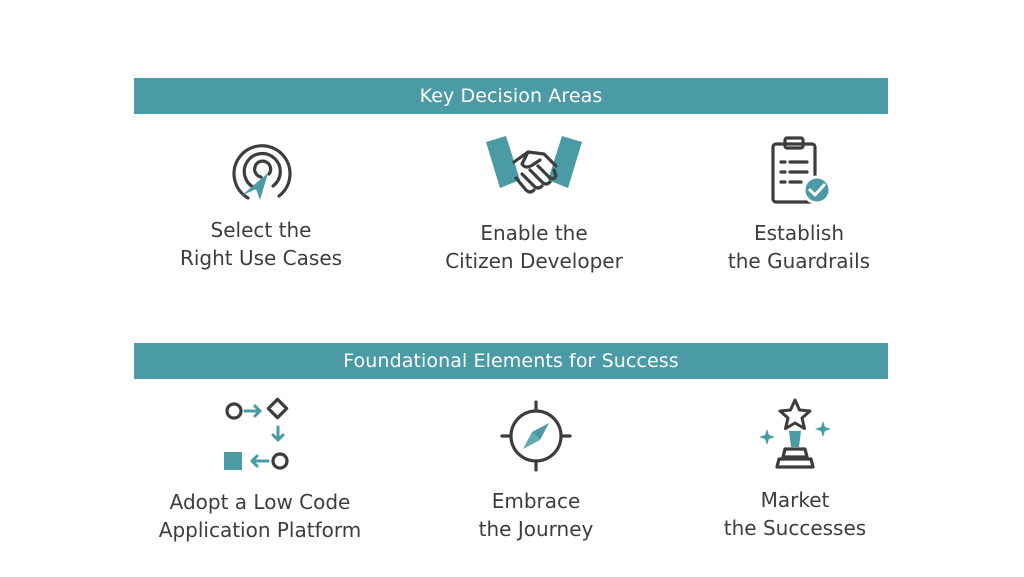  Describe the element at coordinates (536, 515) in the screenshot. I see `item-label: Embrace the Journey` at that location.